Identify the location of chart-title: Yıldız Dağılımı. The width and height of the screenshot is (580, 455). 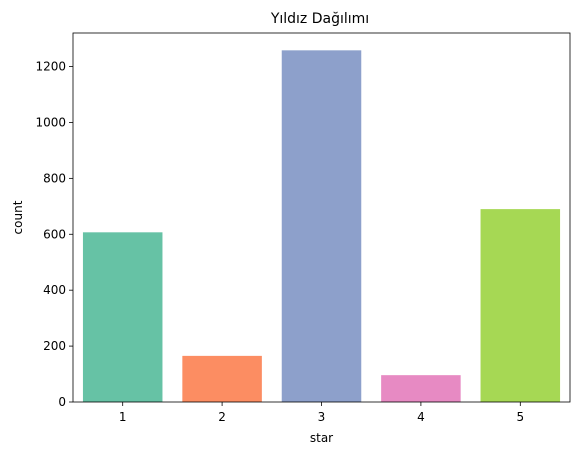
(319, 19).